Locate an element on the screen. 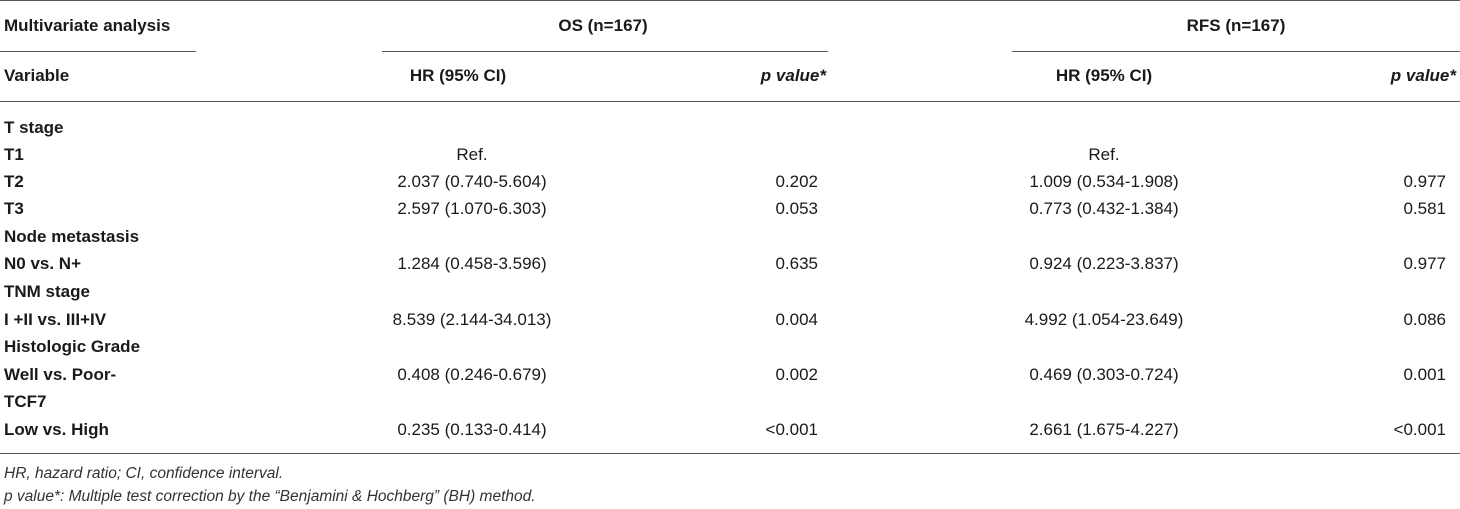 This screenshot has width=1460, height=509. os-p-cell: 0.635 is located at coordinates (796, 263).